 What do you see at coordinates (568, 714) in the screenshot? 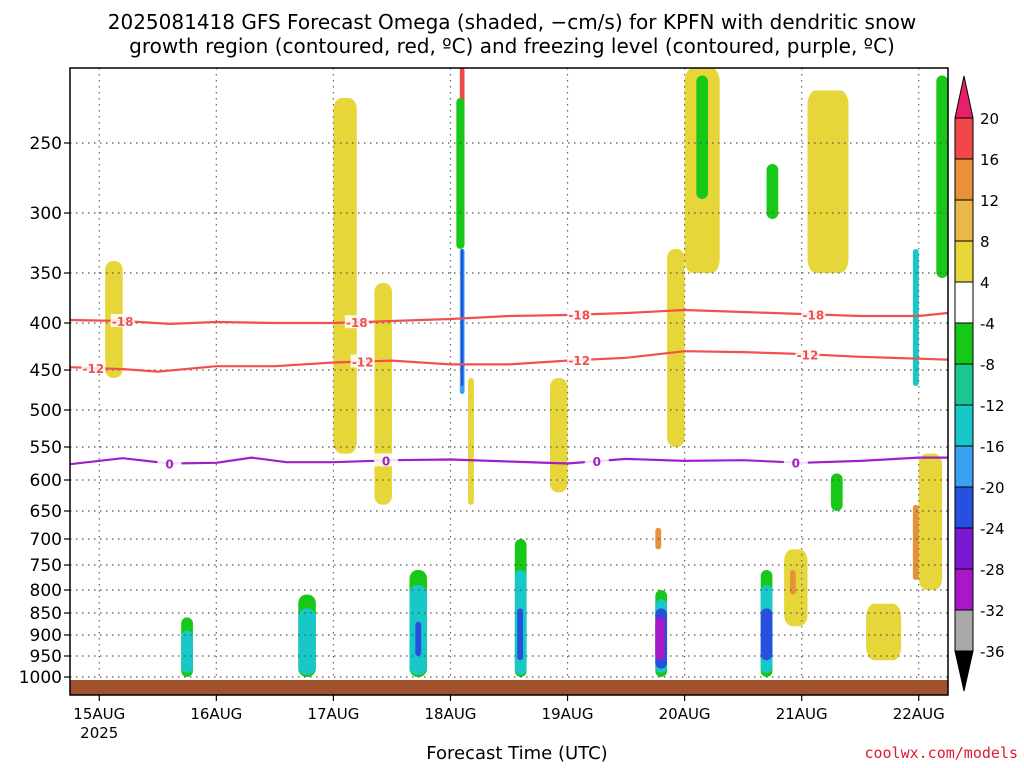
I see `x-tick-label-19AUG: 19AUG` at bounding box center [568, 714].